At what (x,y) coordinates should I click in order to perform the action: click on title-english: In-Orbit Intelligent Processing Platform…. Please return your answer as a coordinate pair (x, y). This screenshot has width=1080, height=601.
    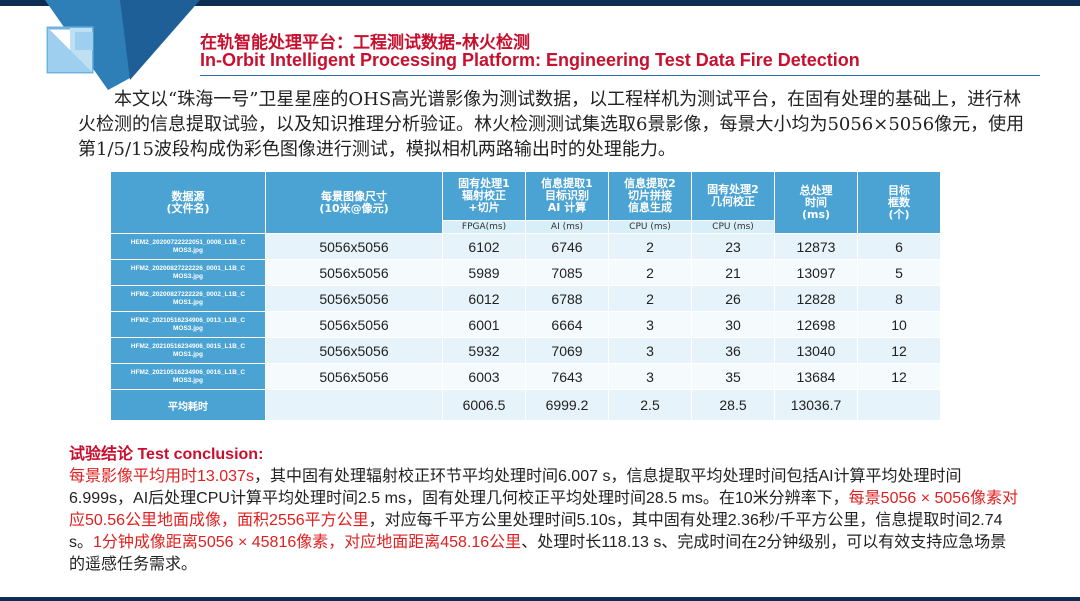
    Looking at the image, I should click on (530, 60).